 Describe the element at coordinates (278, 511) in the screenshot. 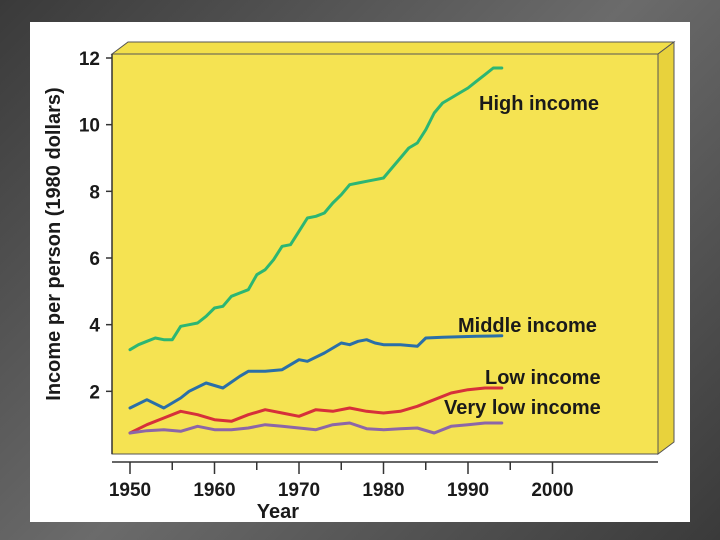

I see `x-axis-title: Year` at that location.